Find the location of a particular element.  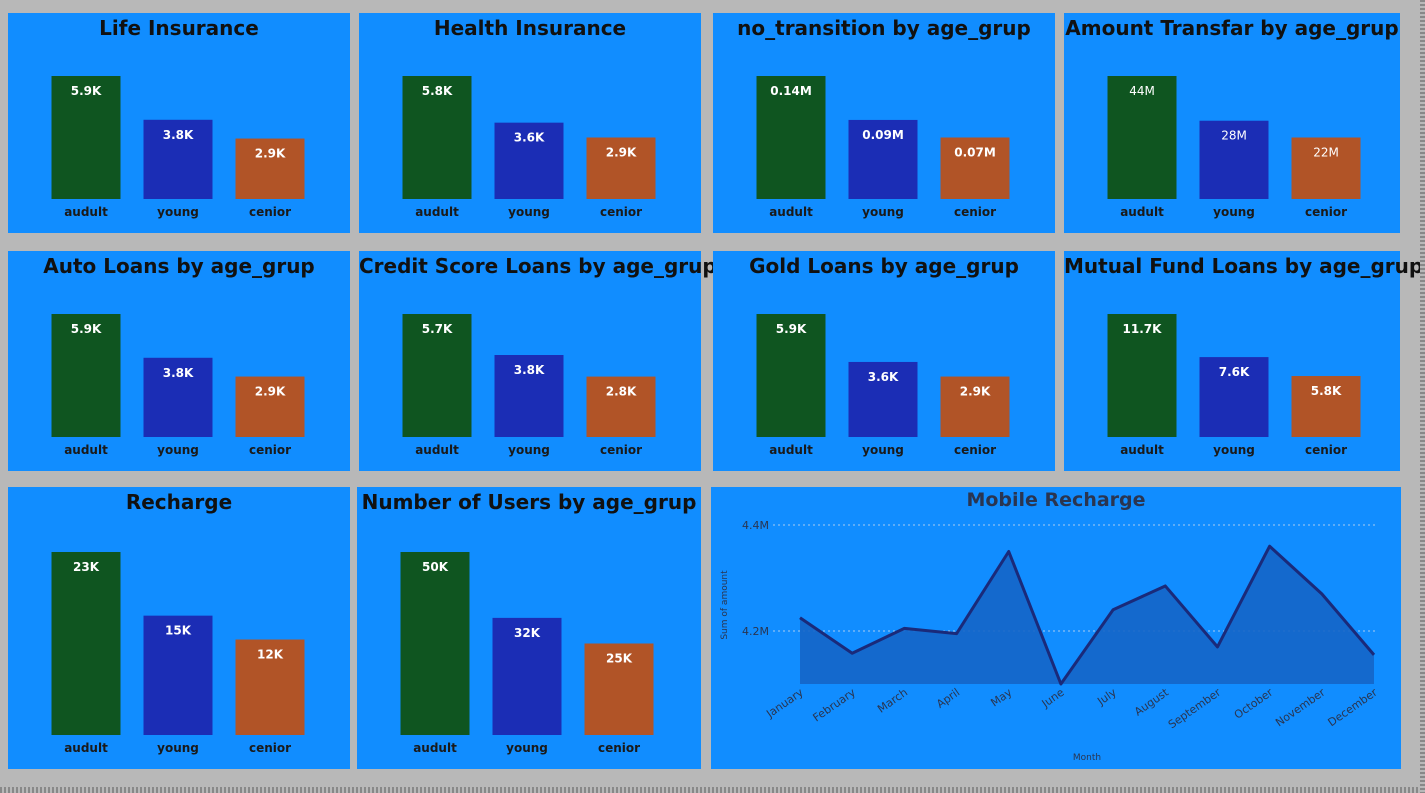

bar-value-label: 2.8K is located at coordinates (621, 392).